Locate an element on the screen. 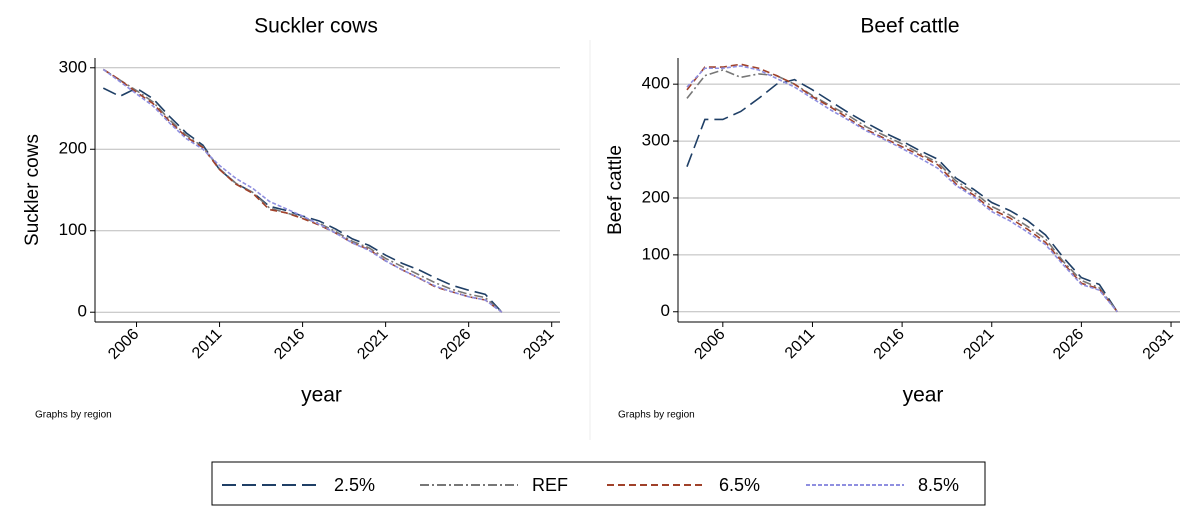 Image resolution: width=1192 pixels, height=508 pixels. series-line is located at coordinates (302, 200).